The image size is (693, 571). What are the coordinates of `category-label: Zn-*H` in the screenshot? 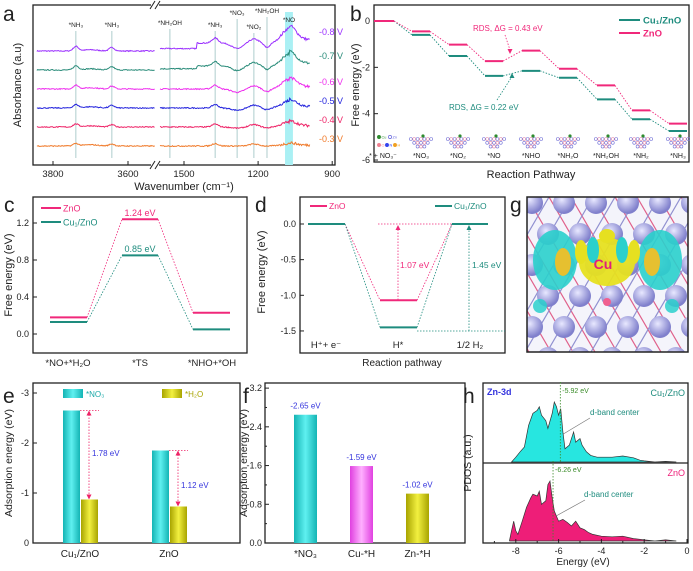 It's located at (417, 554).